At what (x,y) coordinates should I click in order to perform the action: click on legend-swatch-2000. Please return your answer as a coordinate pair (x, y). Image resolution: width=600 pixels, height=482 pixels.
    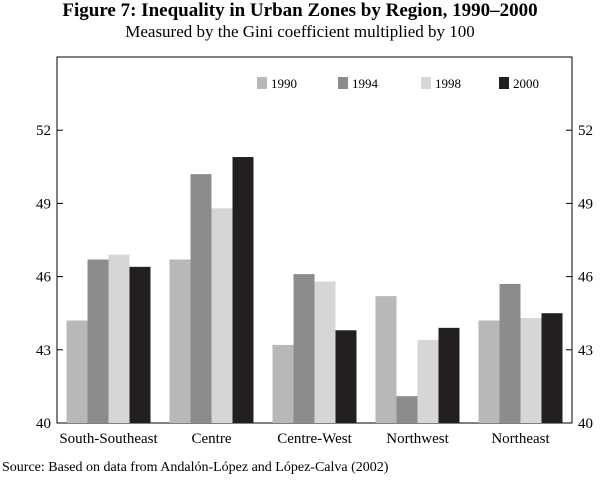
    Looking at the image, I should click on (504, 83).